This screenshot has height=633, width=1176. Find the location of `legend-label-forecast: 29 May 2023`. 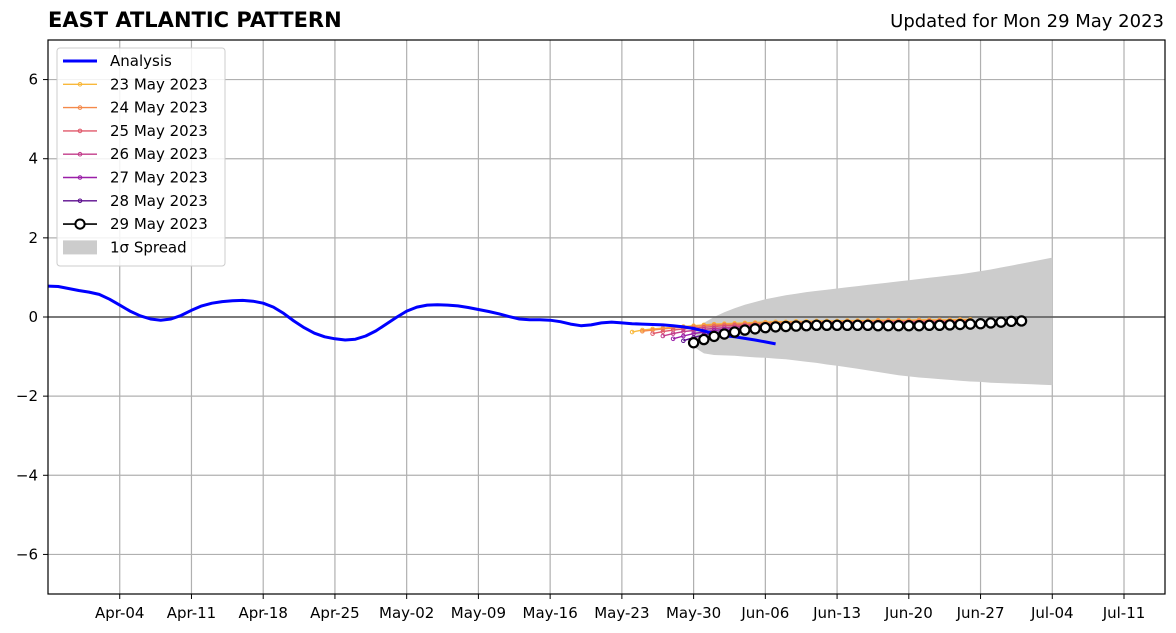

legend-label-forecast: 29 May 2023 is located at coordinates (159, 224).